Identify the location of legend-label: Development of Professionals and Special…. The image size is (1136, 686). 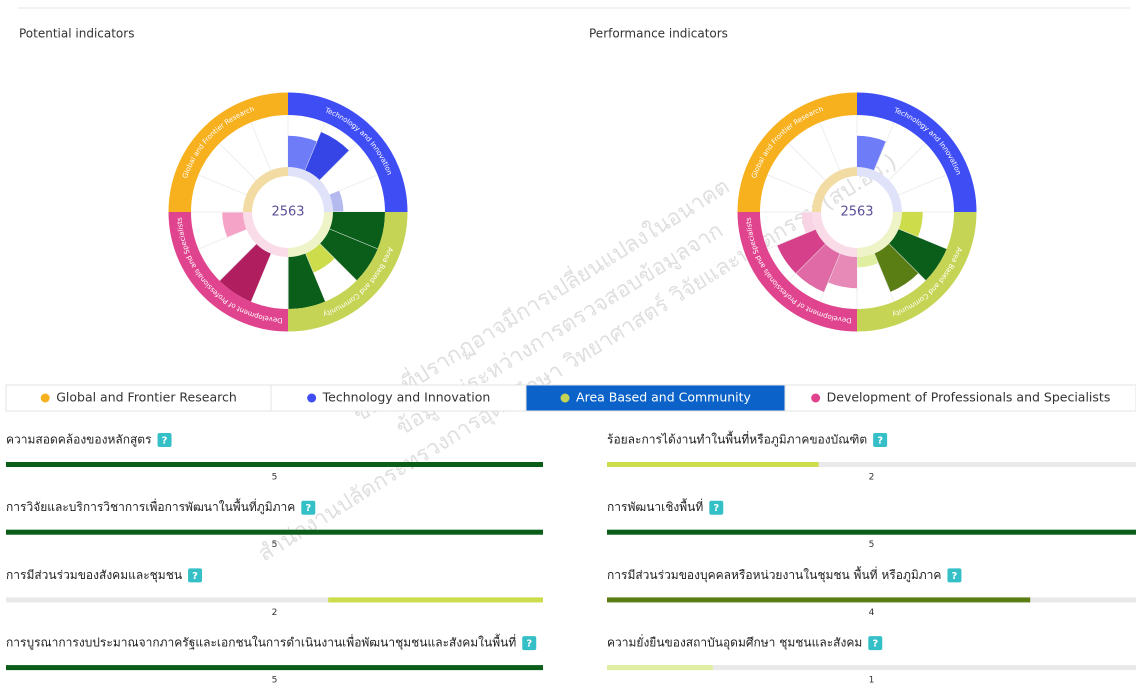
(969, 397).